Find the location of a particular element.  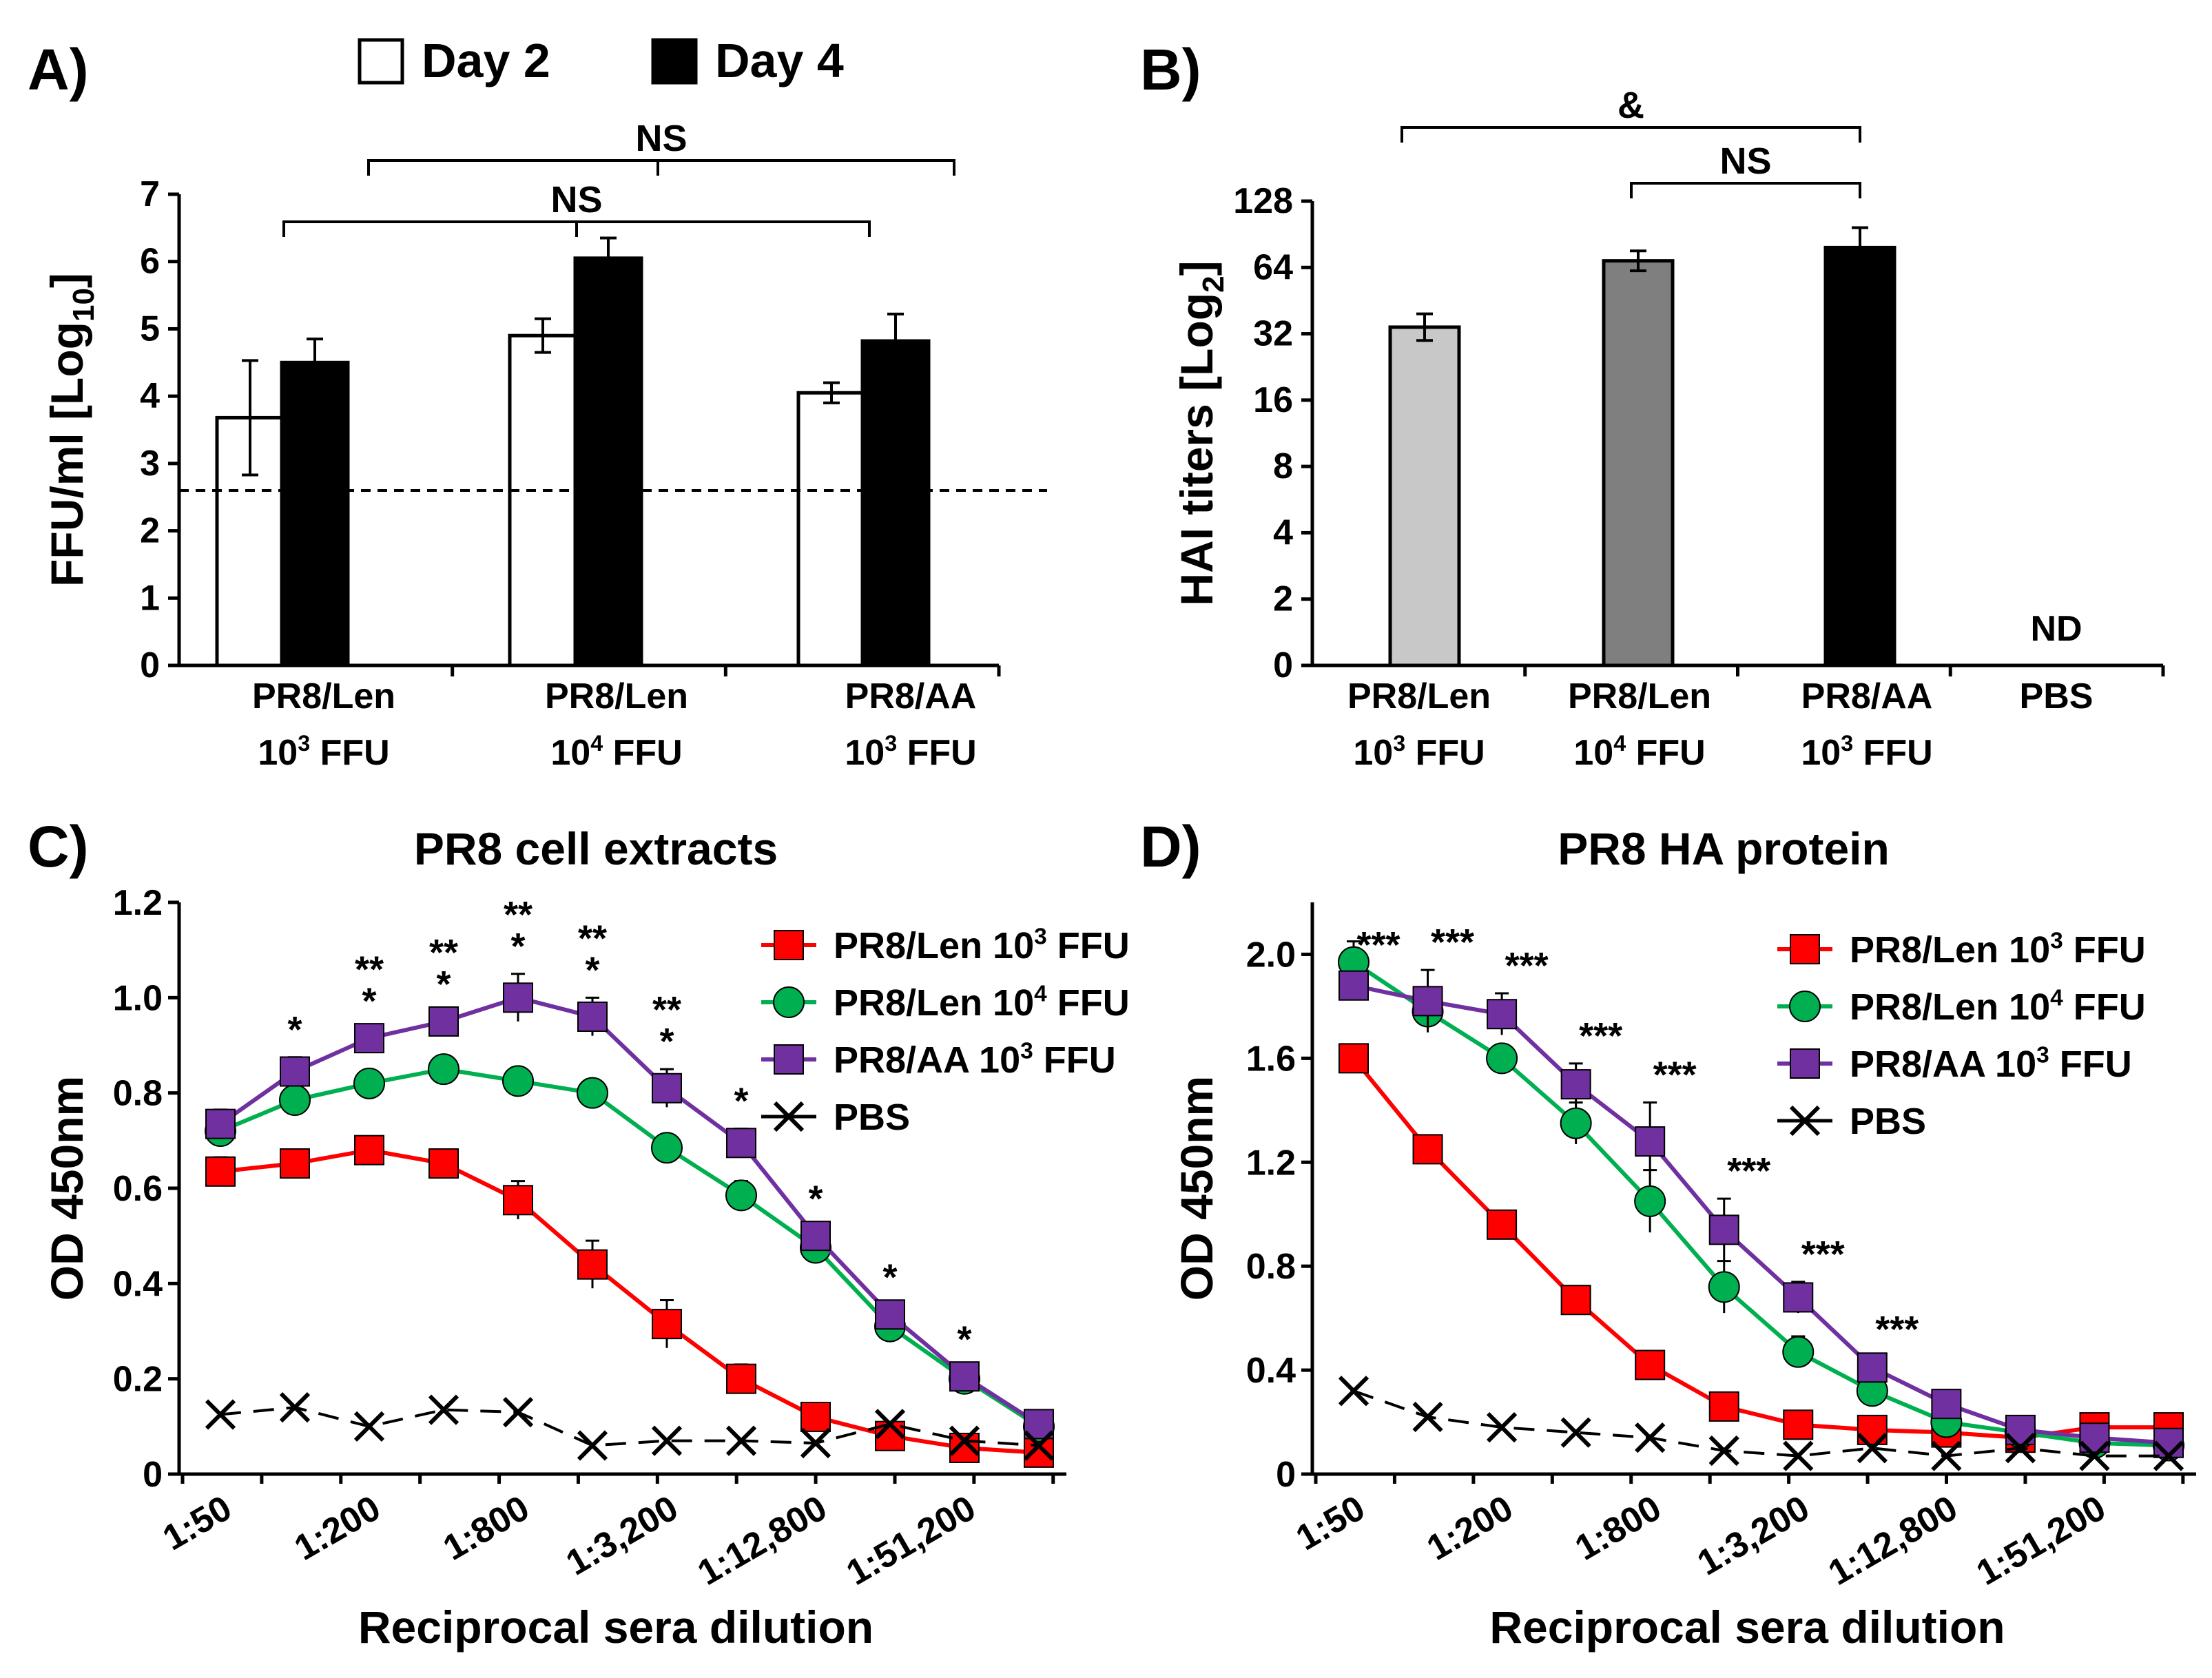

x-tick-label: 1:3,200 is located at coordinates (622, 1535).